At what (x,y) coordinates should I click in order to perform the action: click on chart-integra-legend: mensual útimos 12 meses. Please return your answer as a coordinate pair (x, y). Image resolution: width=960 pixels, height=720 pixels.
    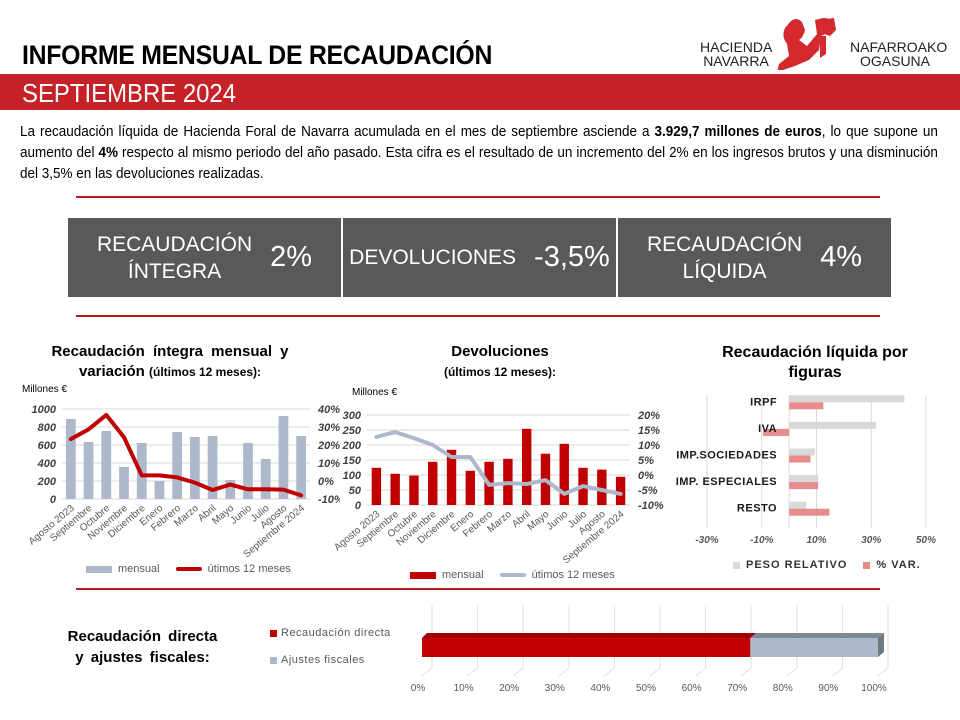
    Looking at the image, I should click on (188, 569).